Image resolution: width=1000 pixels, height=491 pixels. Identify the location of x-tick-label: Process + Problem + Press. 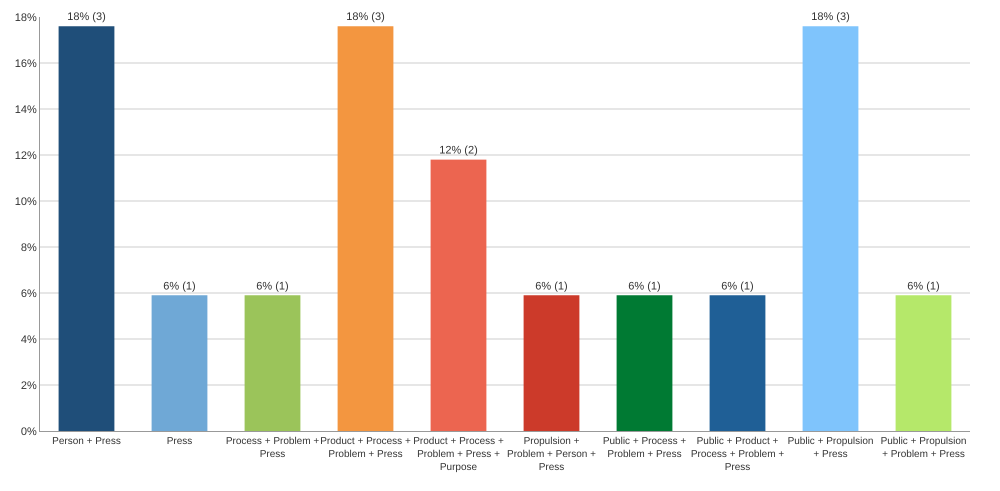
(273, 448).